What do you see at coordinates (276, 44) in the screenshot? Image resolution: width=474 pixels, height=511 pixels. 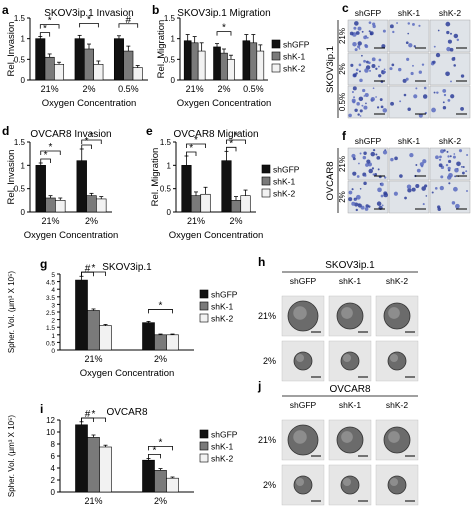 I see `legend-swatch-shGFP` at bounding box center [276, 44].